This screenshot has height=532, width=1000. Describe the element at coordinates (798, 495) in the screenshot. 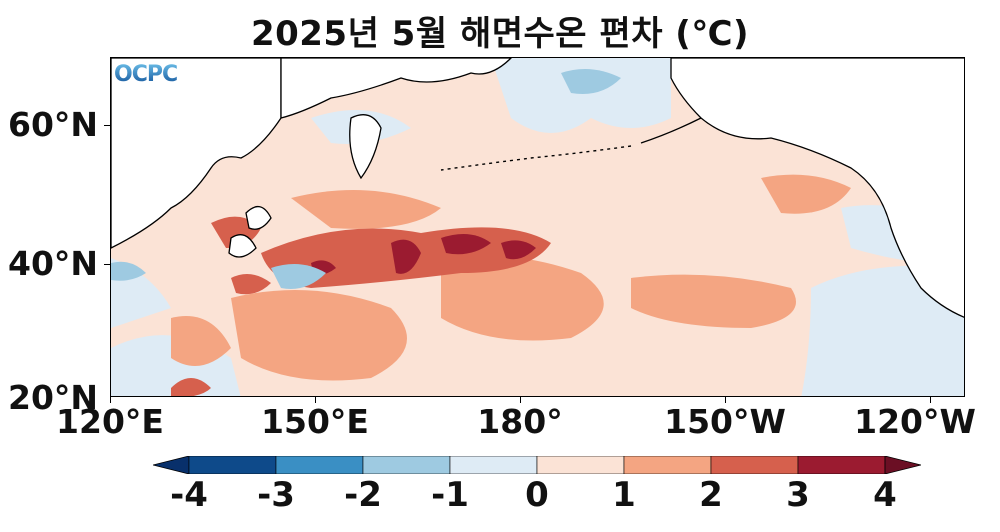

I see `colorbar-tick-label: 3` at that location.